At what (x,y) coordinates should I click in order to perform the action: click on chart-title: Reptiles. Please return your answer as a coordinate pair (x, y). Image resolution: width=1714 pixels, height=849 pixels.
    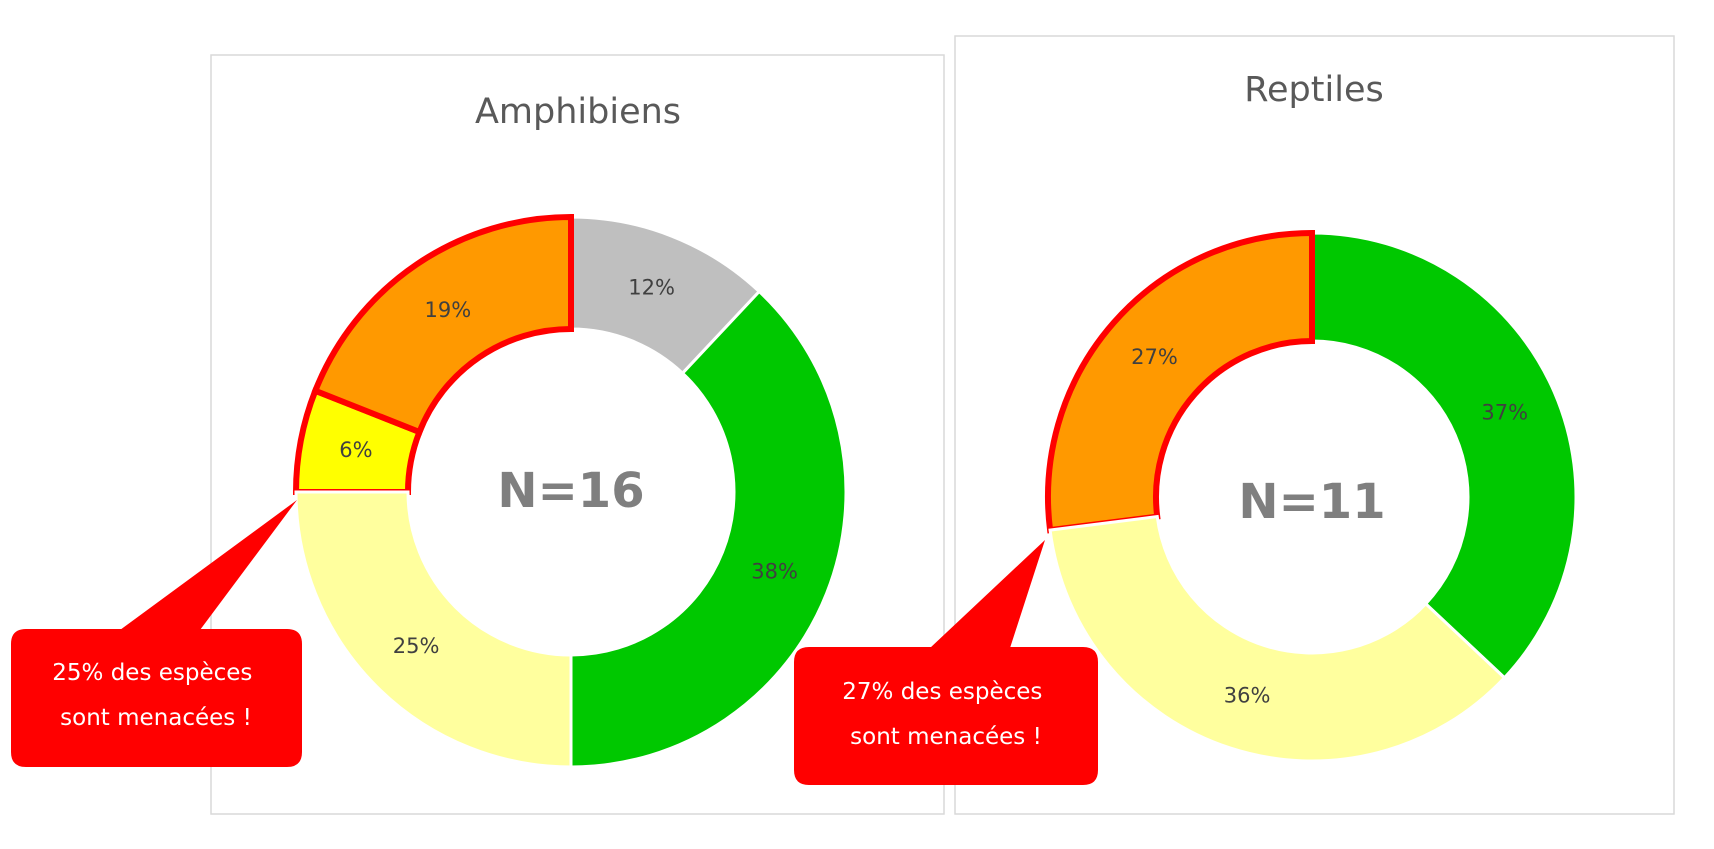
    Looking at the image, I should click on (1313, 90).